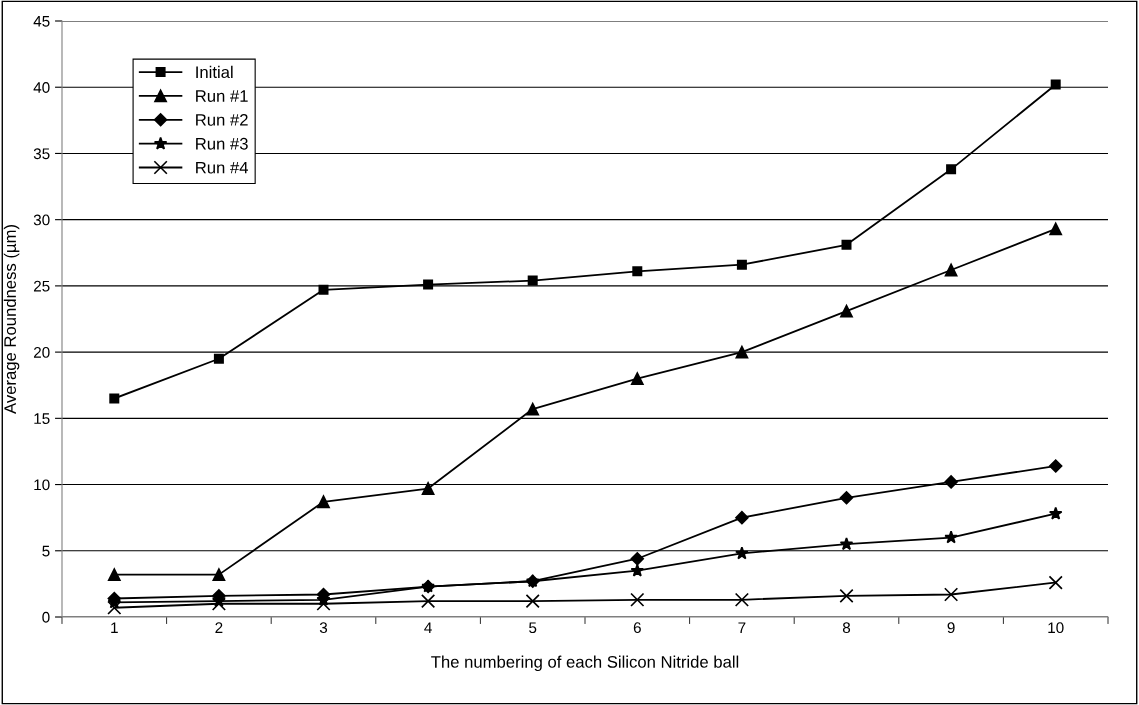  Describe the element at coordinates (42, 485) in the screenshot. I see `y-tick-label: 10` at that location.